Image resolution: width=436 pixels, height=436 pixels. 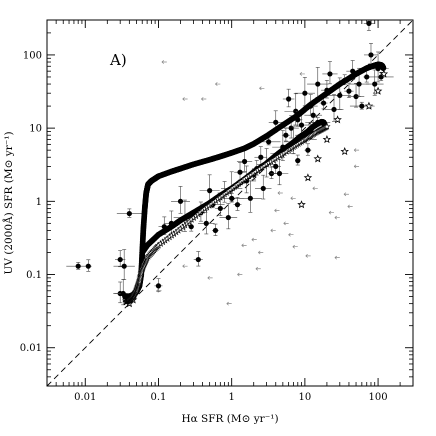 I want to click on track-point, so click(x=383, y=68).